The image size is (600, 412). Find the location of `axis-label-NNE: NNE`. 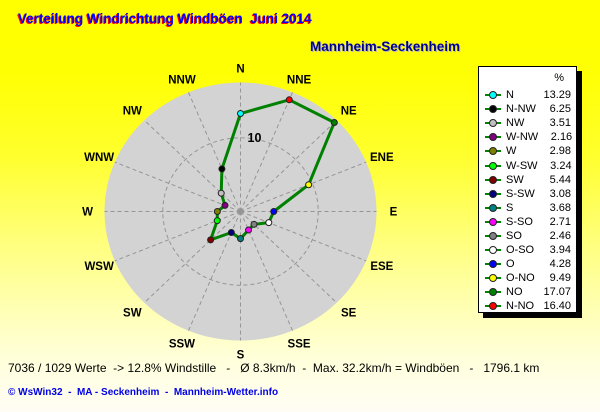

axis-label-NNE: NNE is located at coordinates (299, 80).